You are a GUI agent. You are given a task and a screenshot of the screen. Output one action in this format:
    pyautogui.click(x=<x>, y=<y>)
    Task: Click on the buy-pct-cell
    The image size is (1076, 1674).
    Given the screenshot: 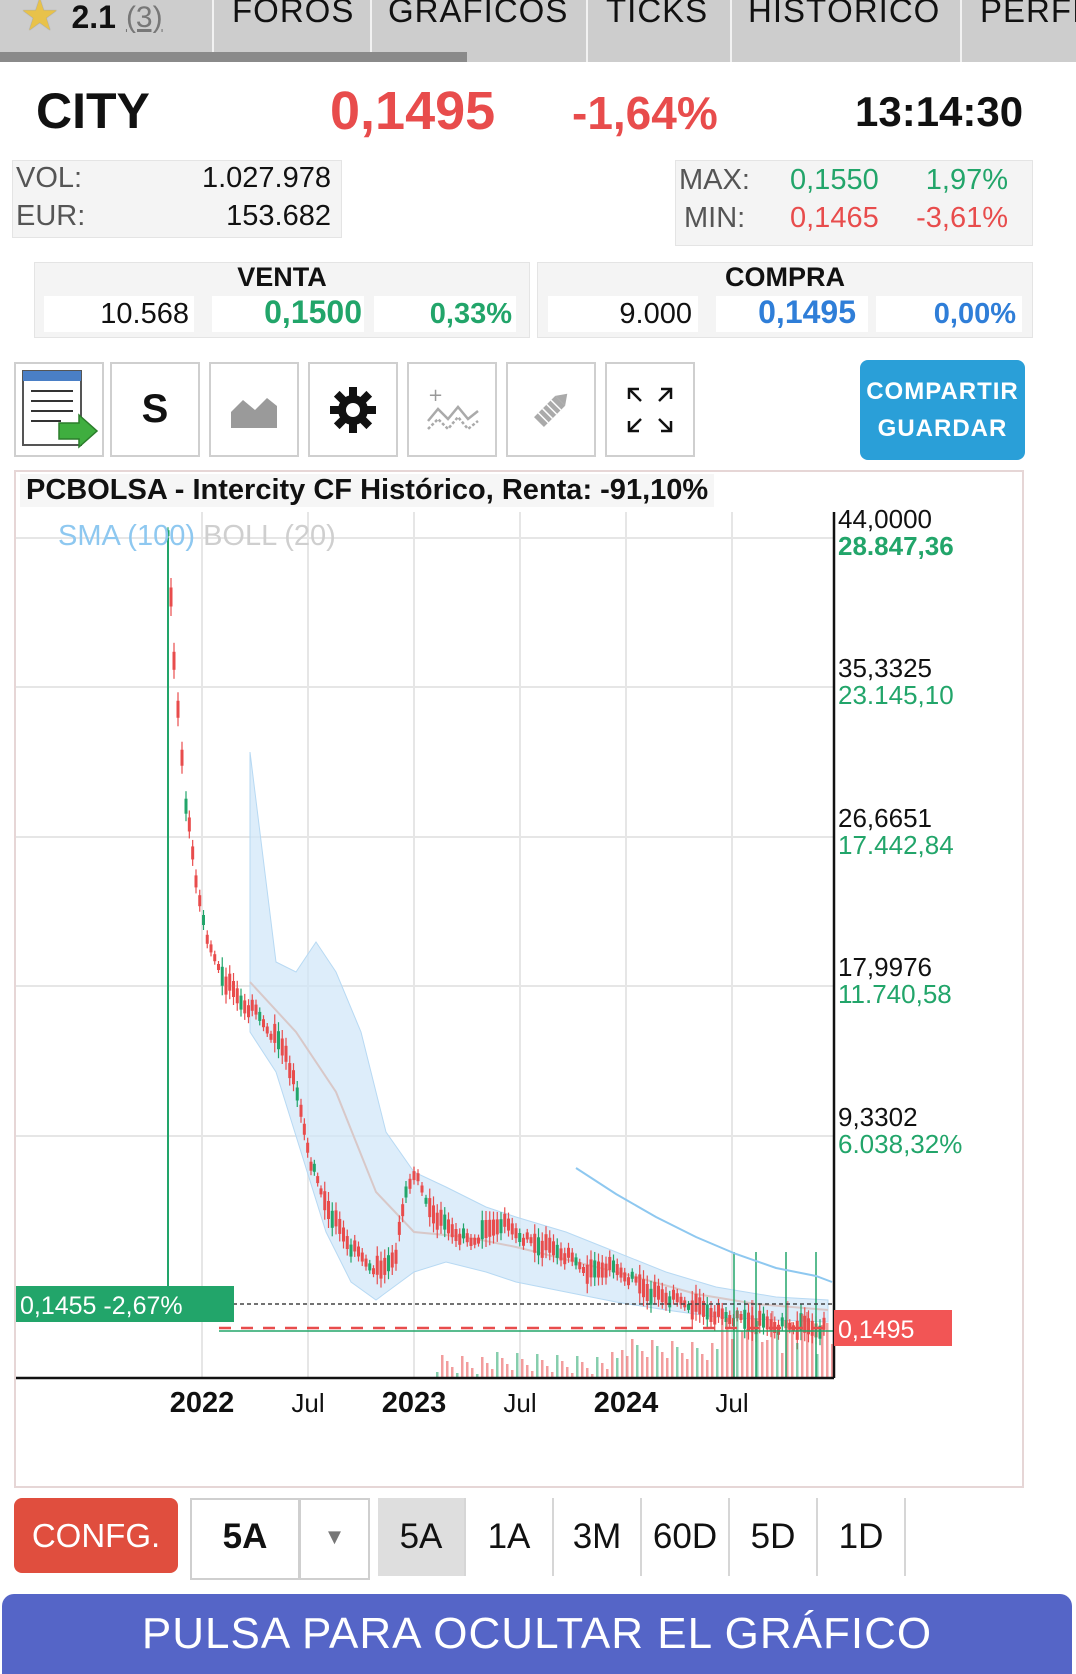 What is the action you would take?
    pyautogui.click(x=949, y=314)
    